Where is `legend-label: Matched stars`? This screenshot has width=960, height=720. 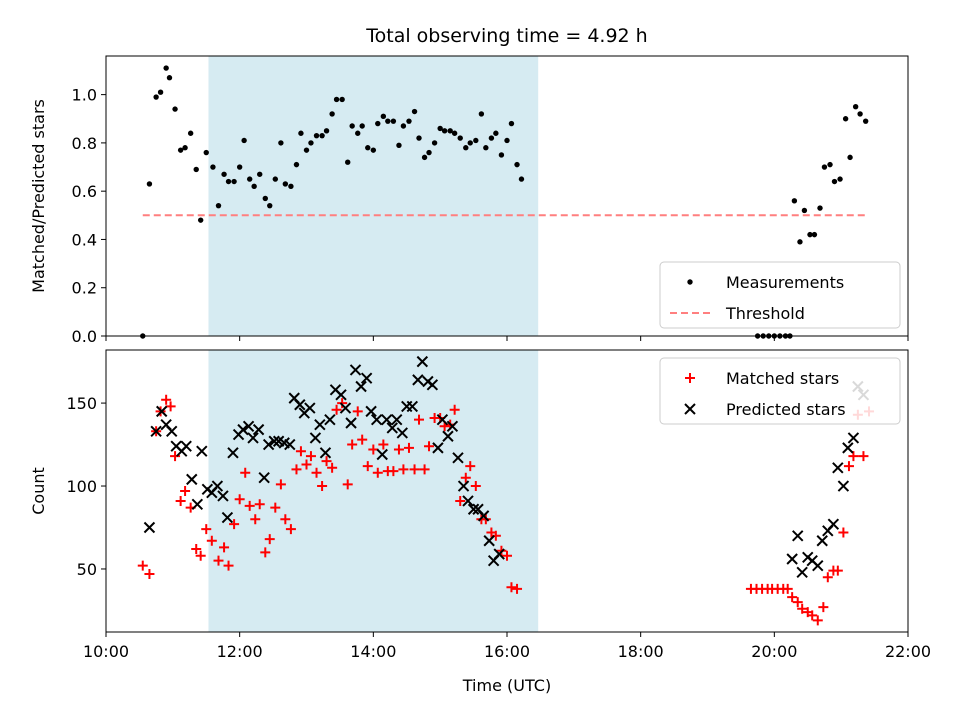 legend-label: Matched stars is located at coordinates (782, 378).